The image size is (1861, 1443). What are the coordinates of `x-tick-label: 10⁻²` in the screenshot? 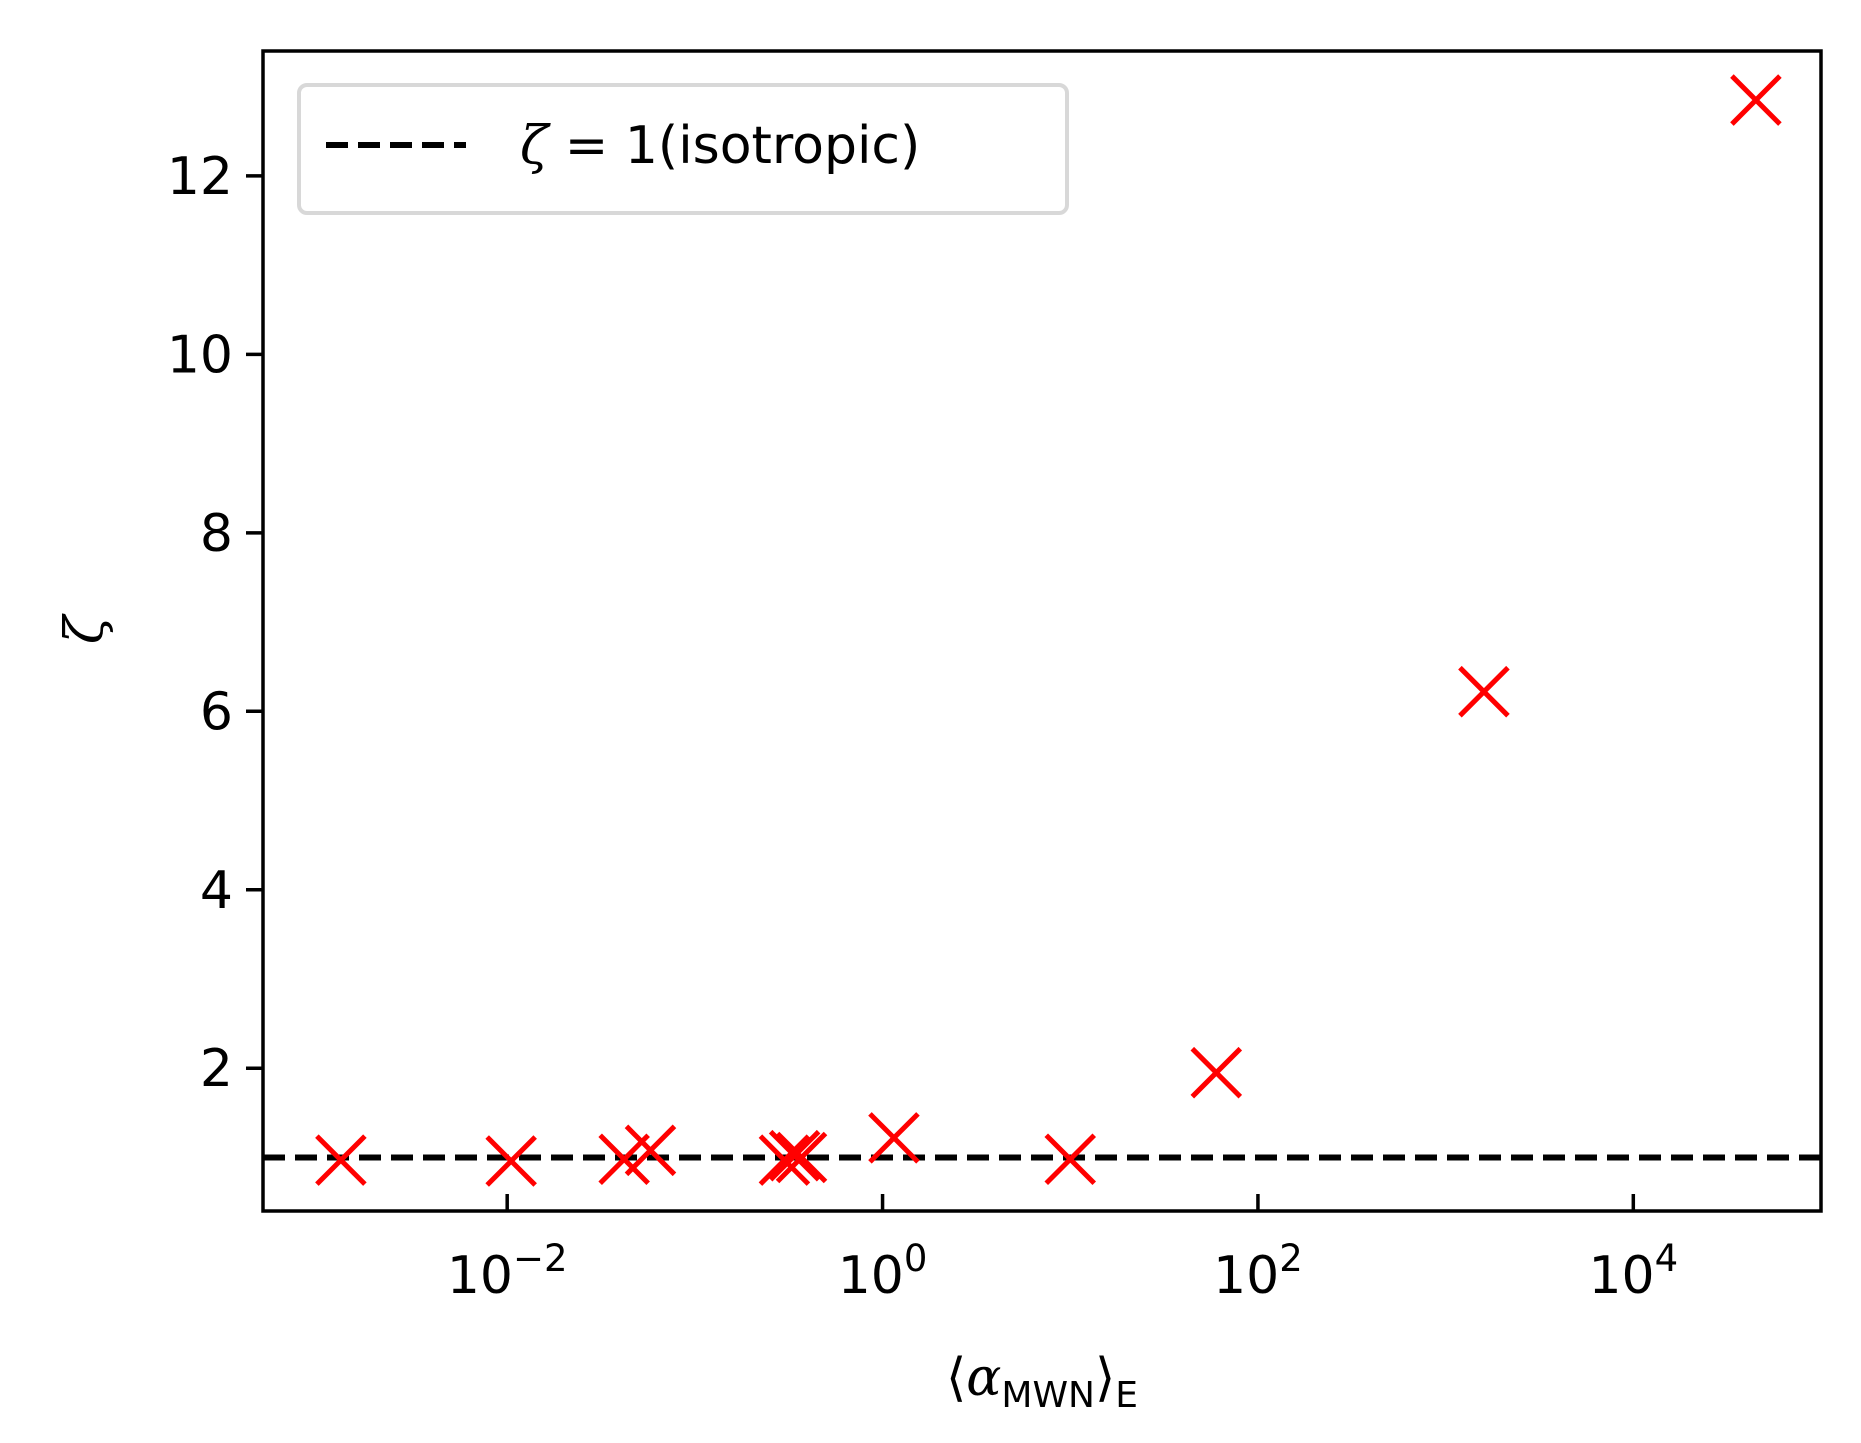 It's located at (507, 1271).